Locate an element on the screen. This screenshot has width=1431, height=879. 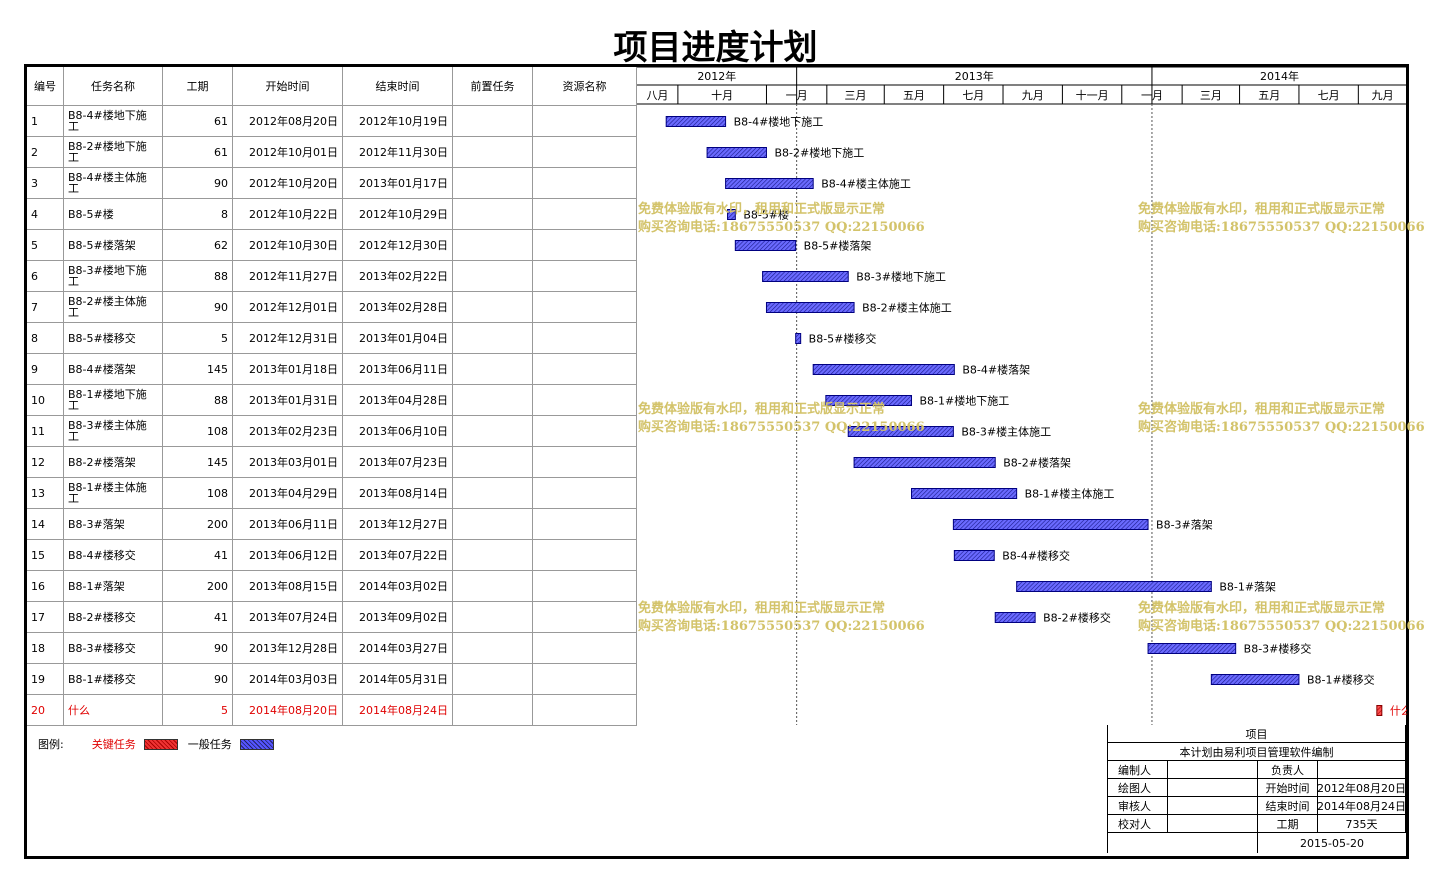
month-label: 十一月 is located at coordinates (1092, 95).